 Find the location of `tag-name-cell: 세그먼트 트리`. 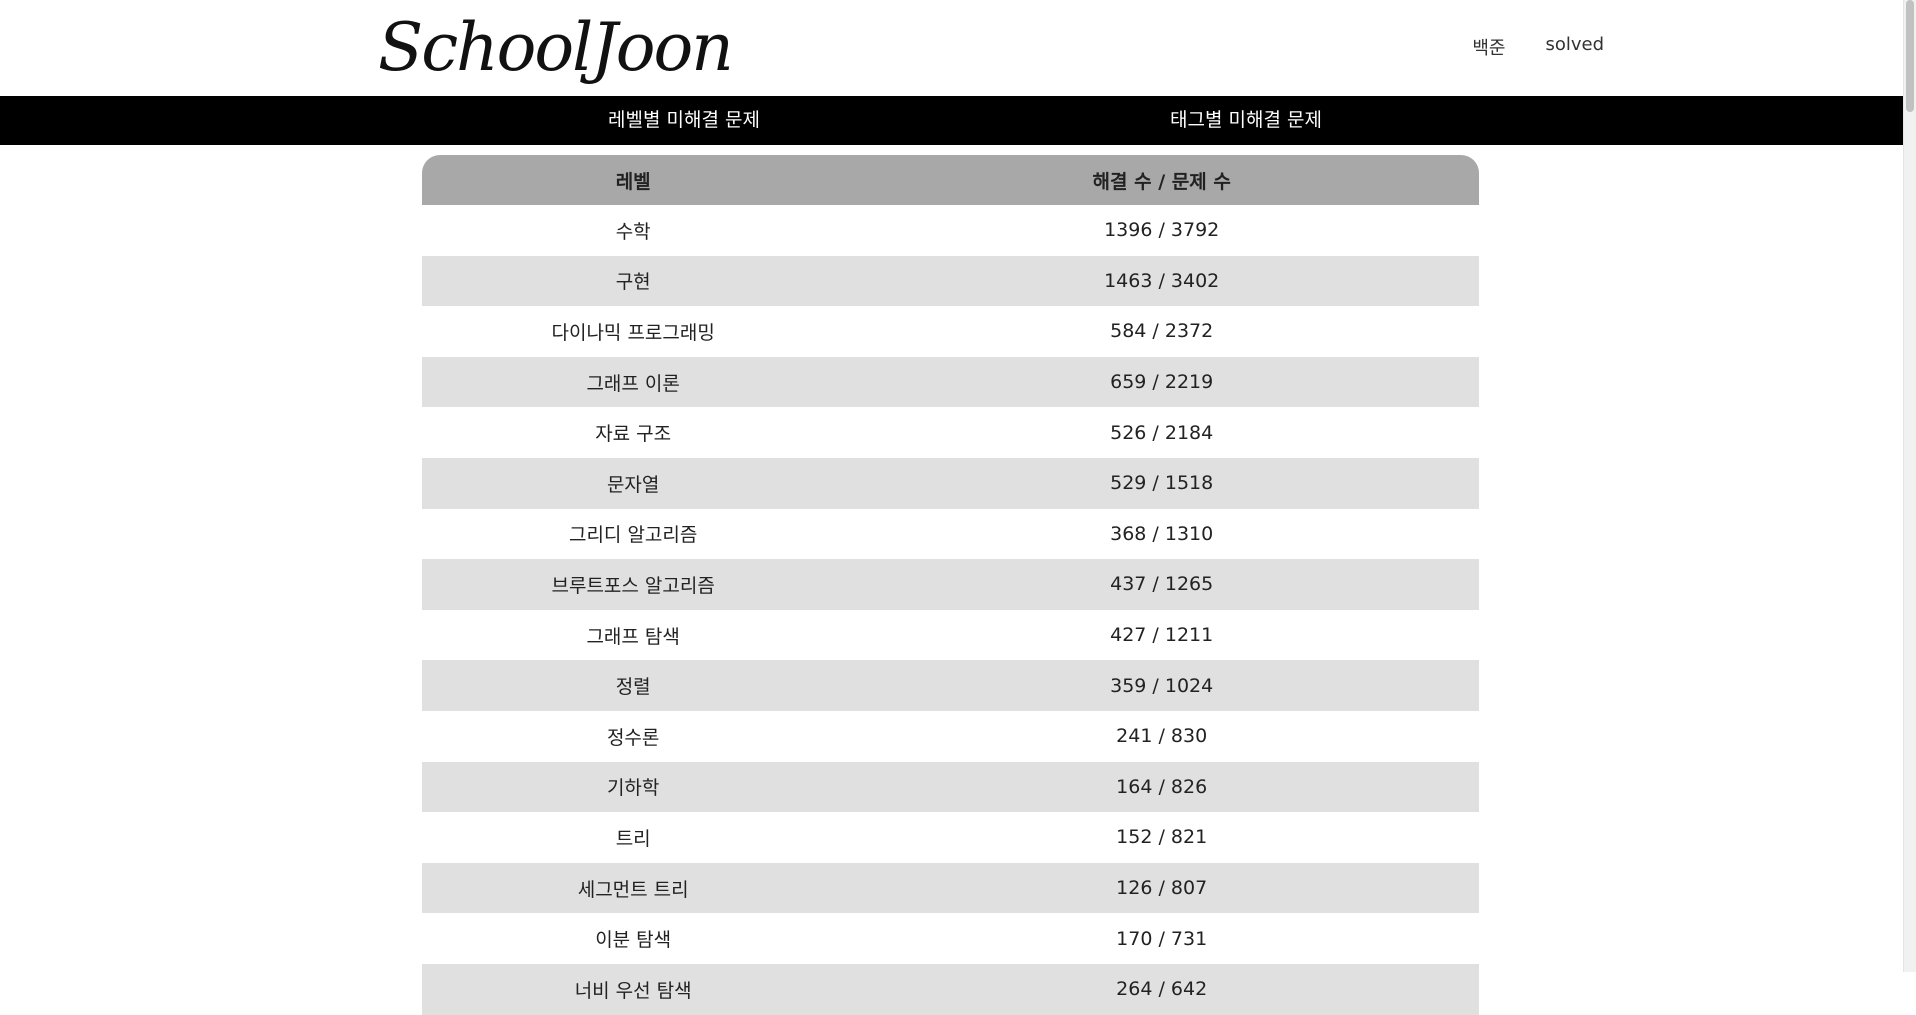

tag-name-cell: 세그먼트 트리 is located at coordinates (633, 888).